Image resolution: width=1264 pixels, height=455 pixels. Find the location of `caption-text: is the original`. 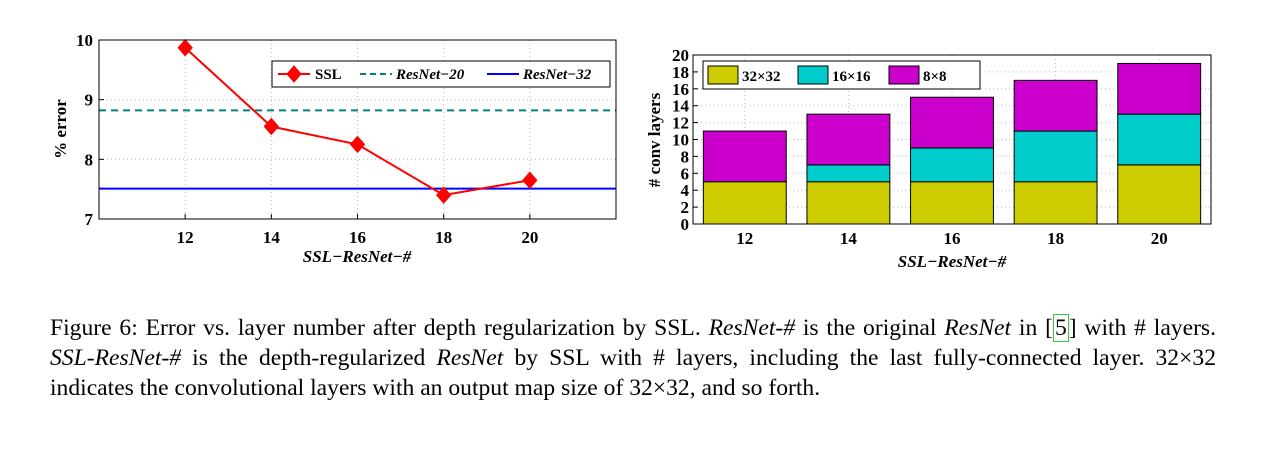

caption-text: is the original is located at coordinates (870, 328).